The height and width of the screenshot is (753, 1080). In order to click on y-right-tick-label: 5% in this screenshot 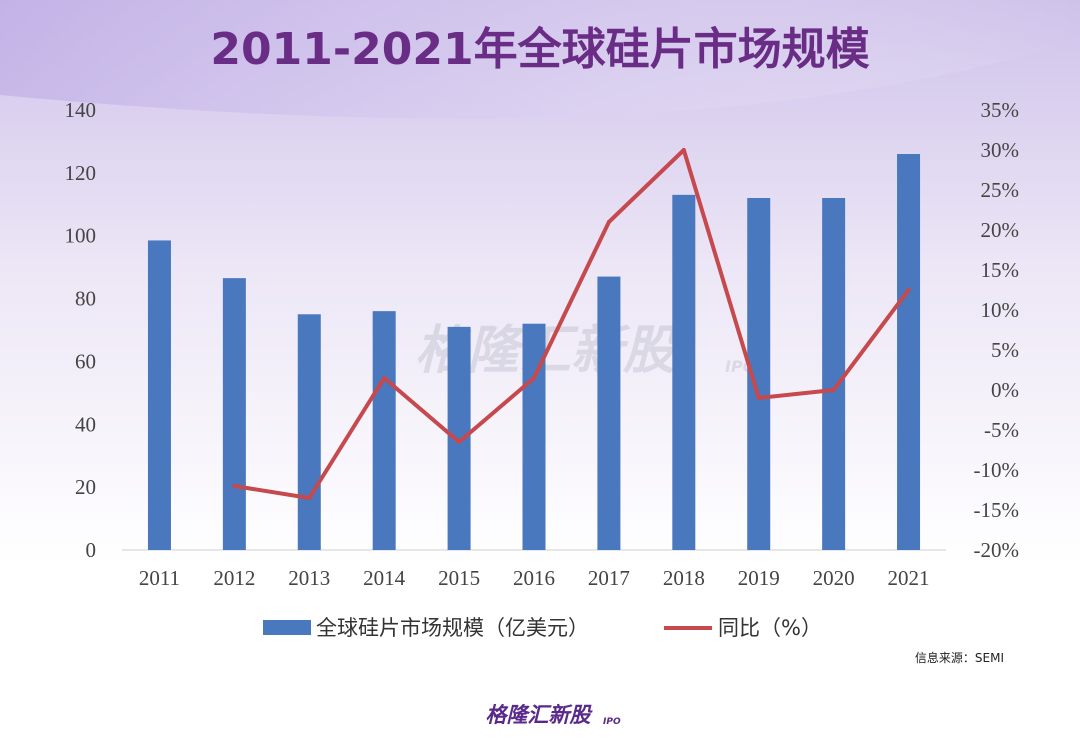, I will do `click(1005, 350)`.